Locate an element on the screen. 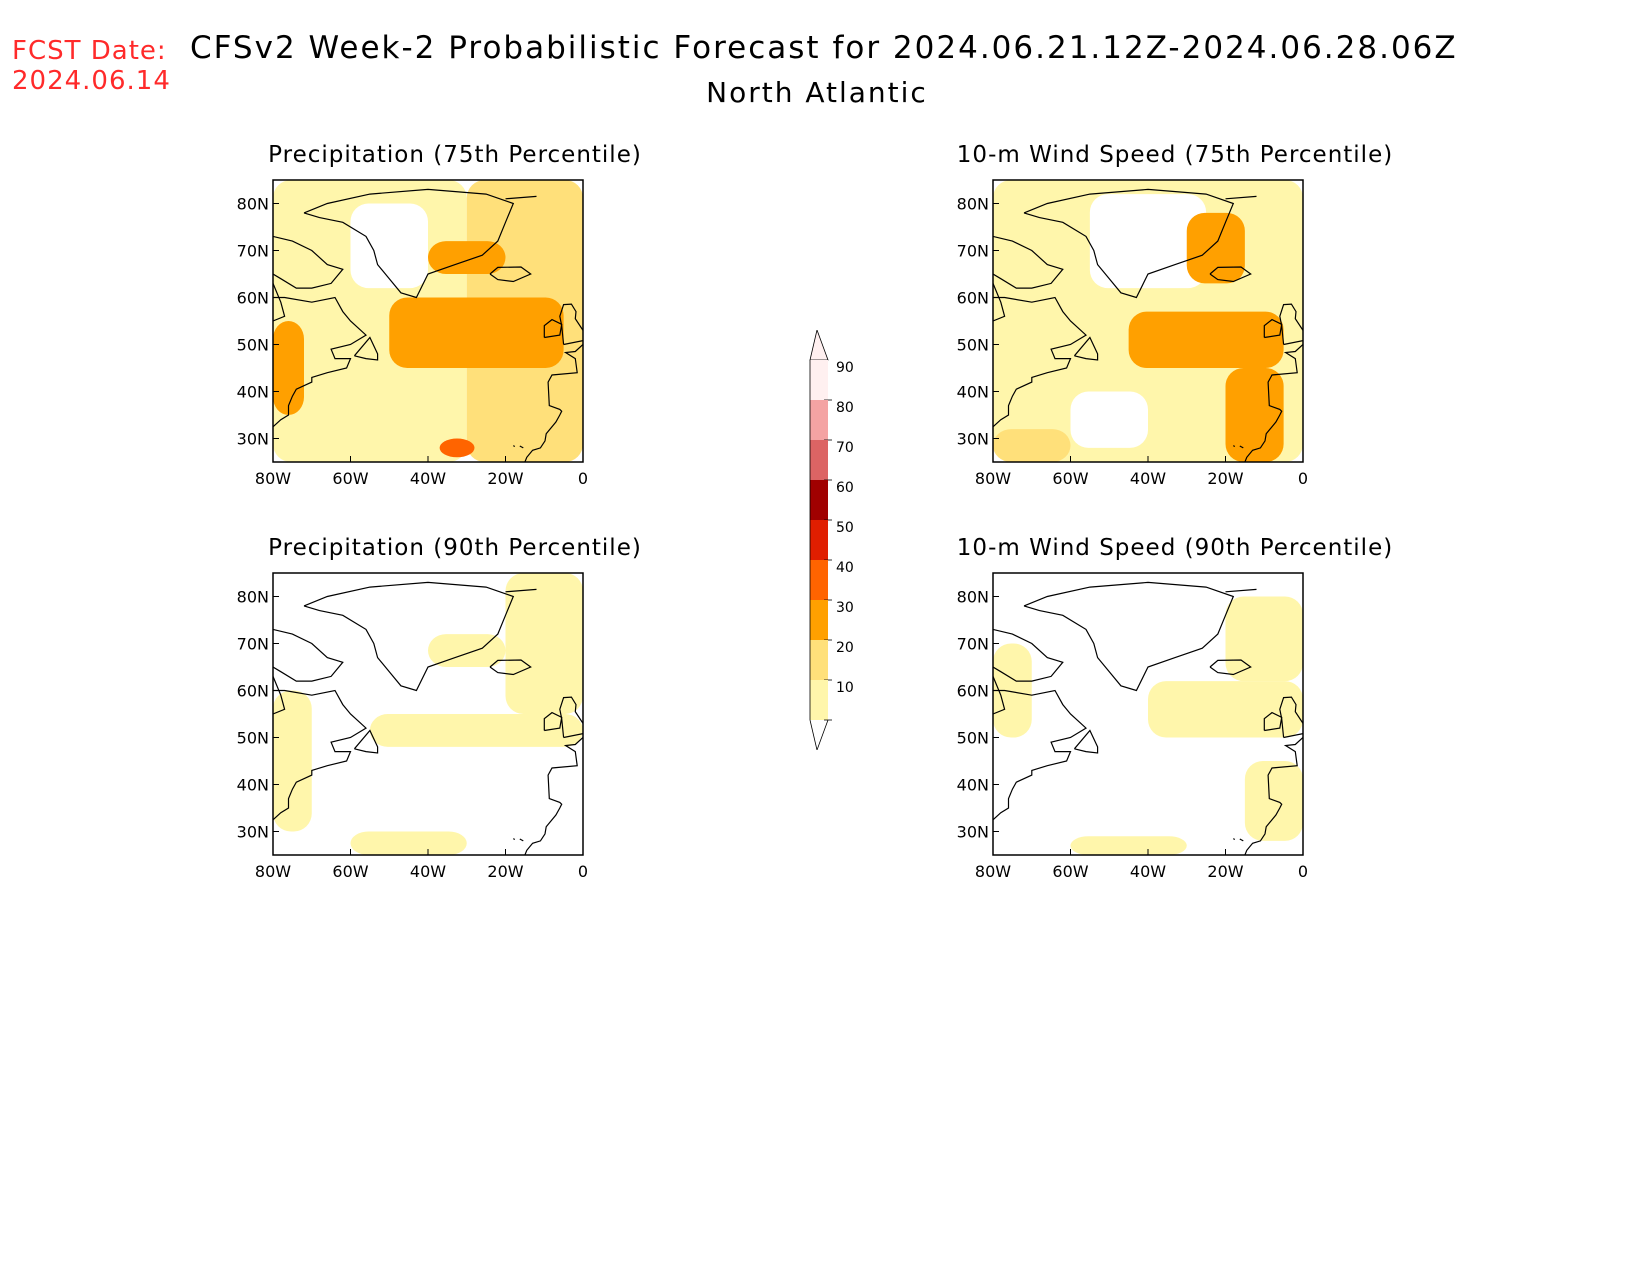  forecast-date-block: FCST Date: 2024.06.14 is located at coordinates (91, 66).